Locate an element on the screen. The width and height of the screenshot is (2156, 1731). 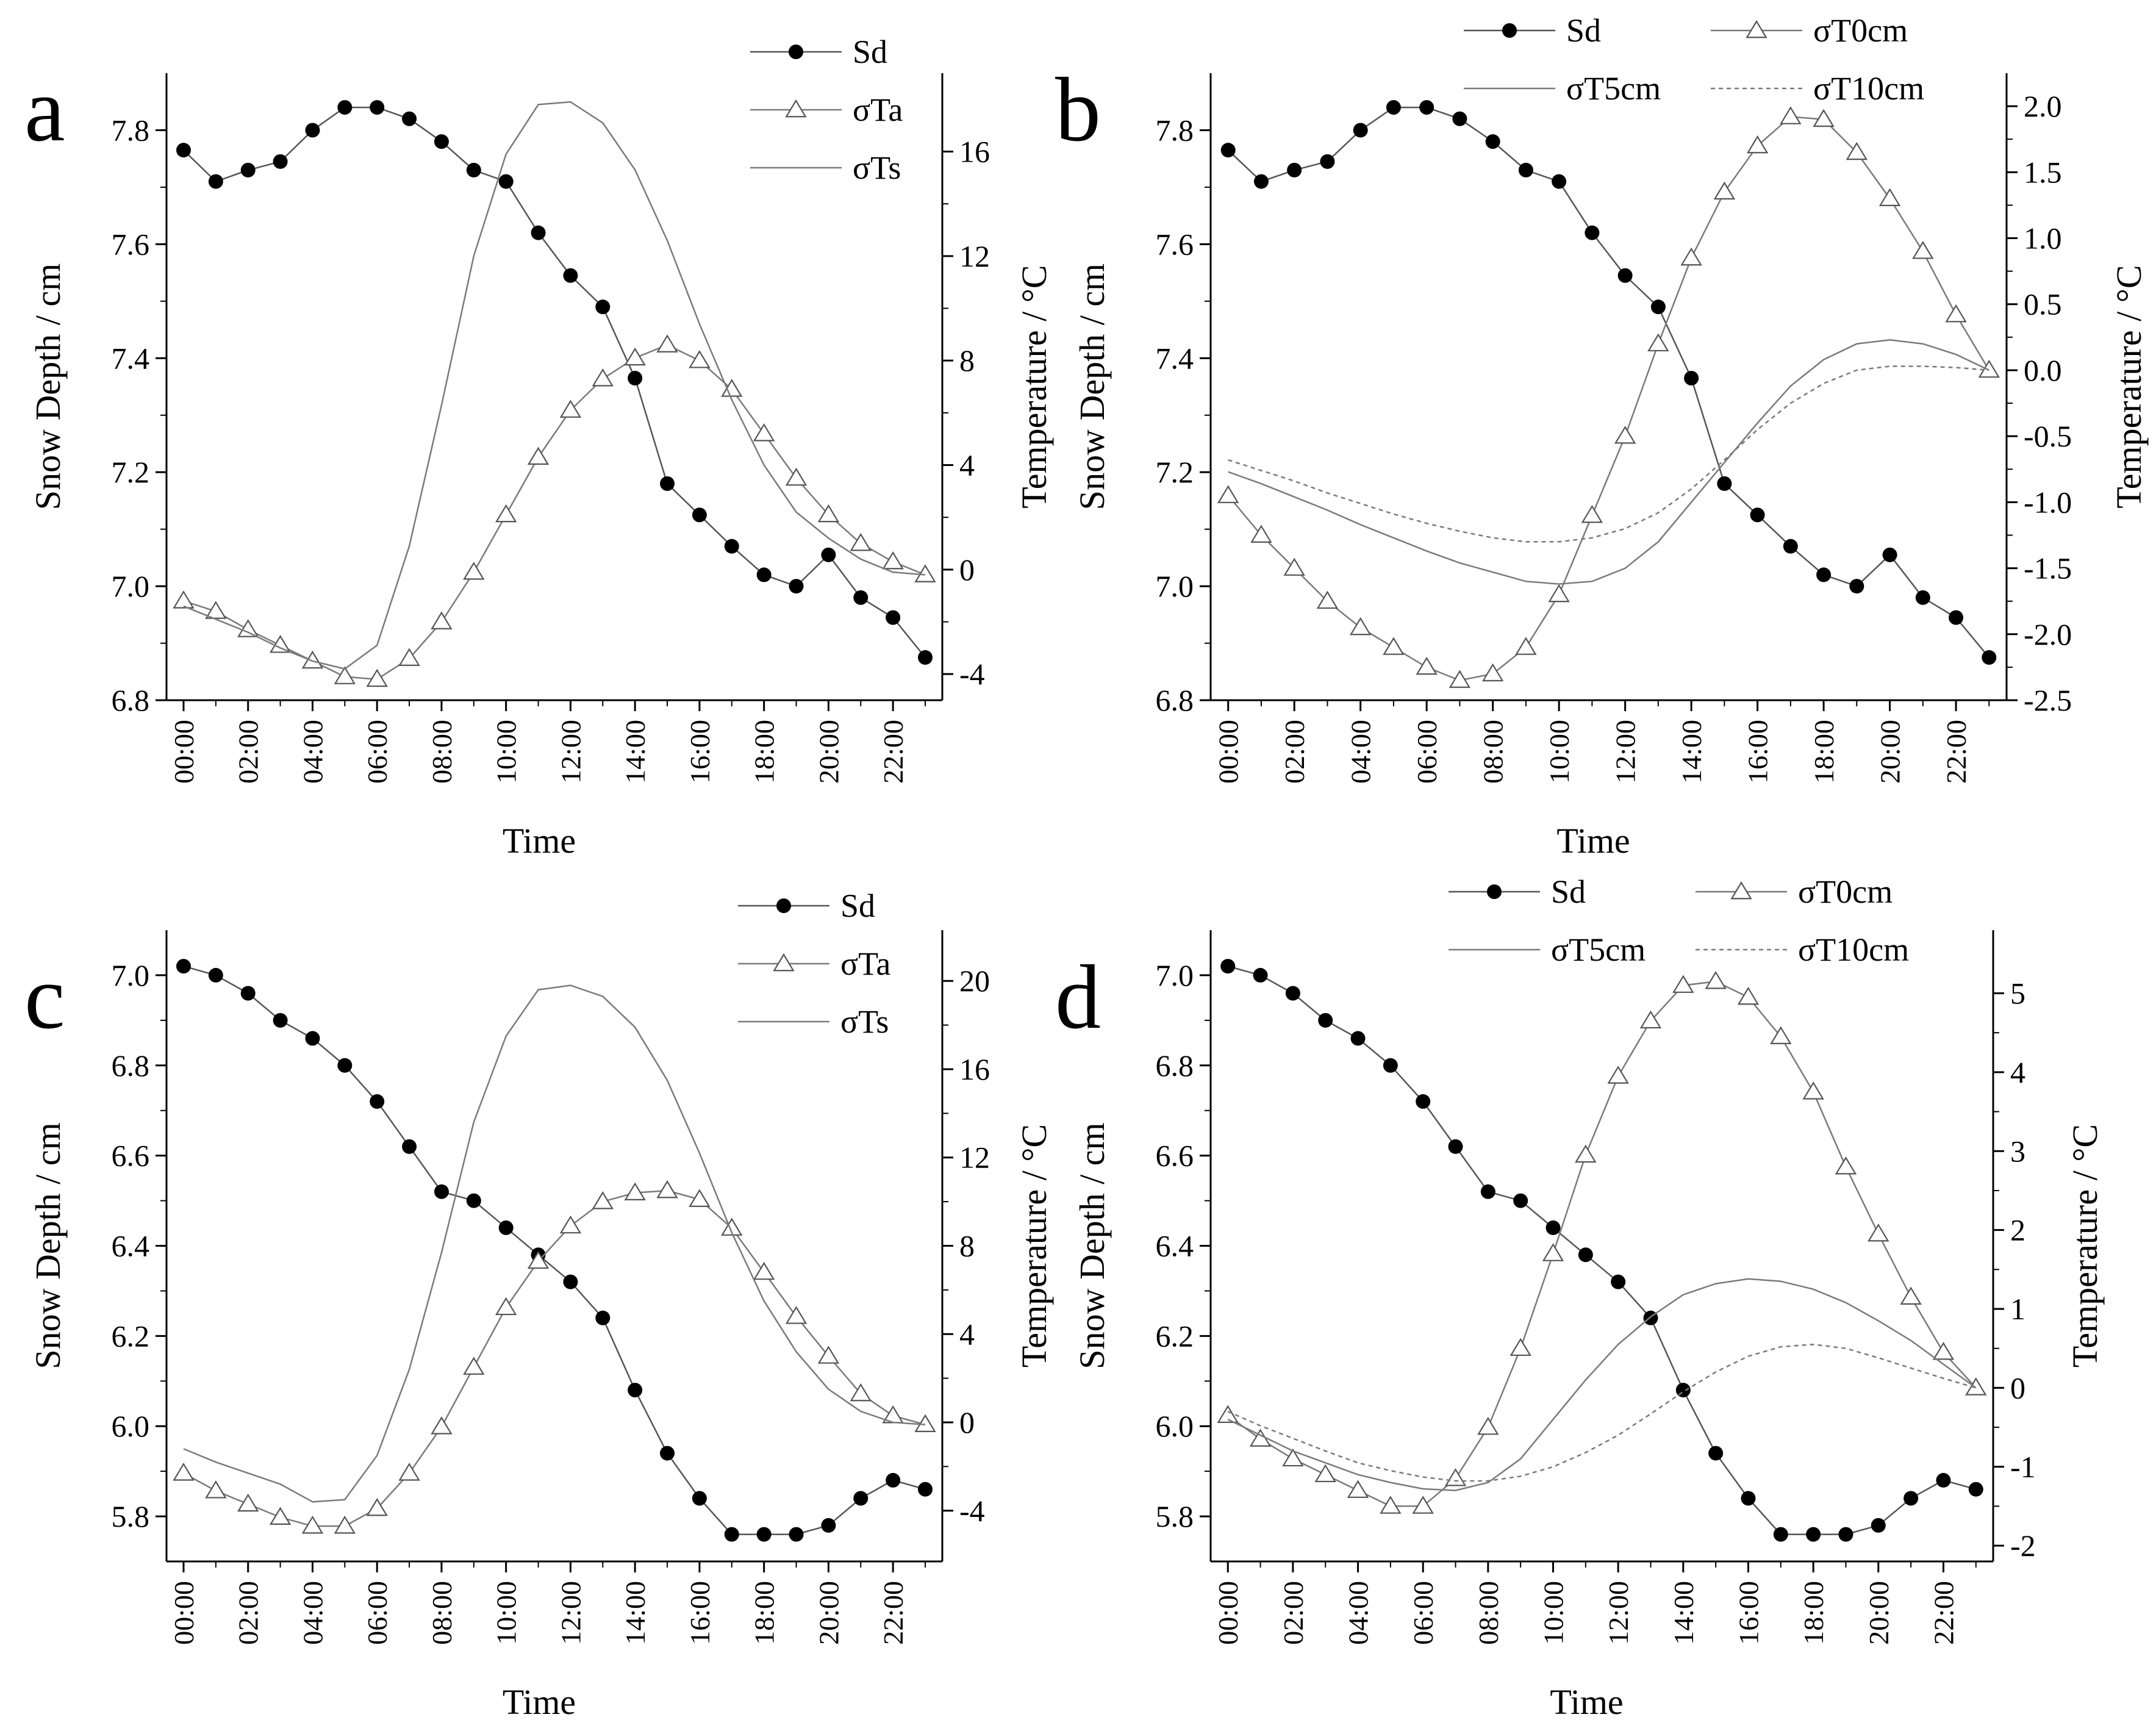
x-tick-label: 18:00 is located at coordinates (764, 752).